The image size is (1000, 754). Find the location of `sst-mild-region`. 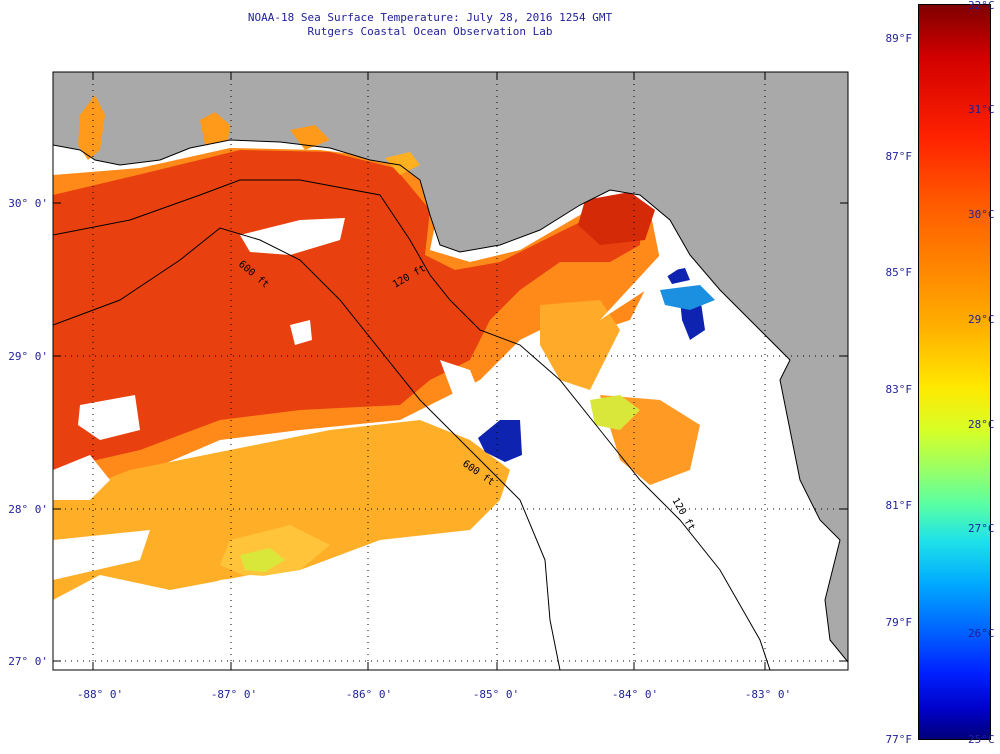

sst-mild-region is located at coordinates (281, 517).